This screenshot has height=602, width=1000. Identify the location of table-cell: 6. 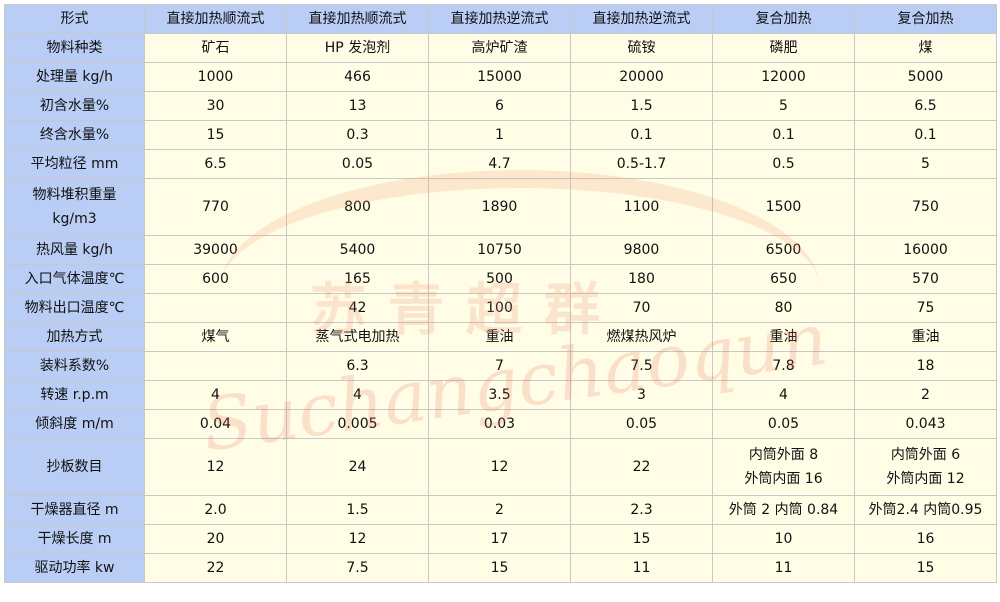
(499, 106).